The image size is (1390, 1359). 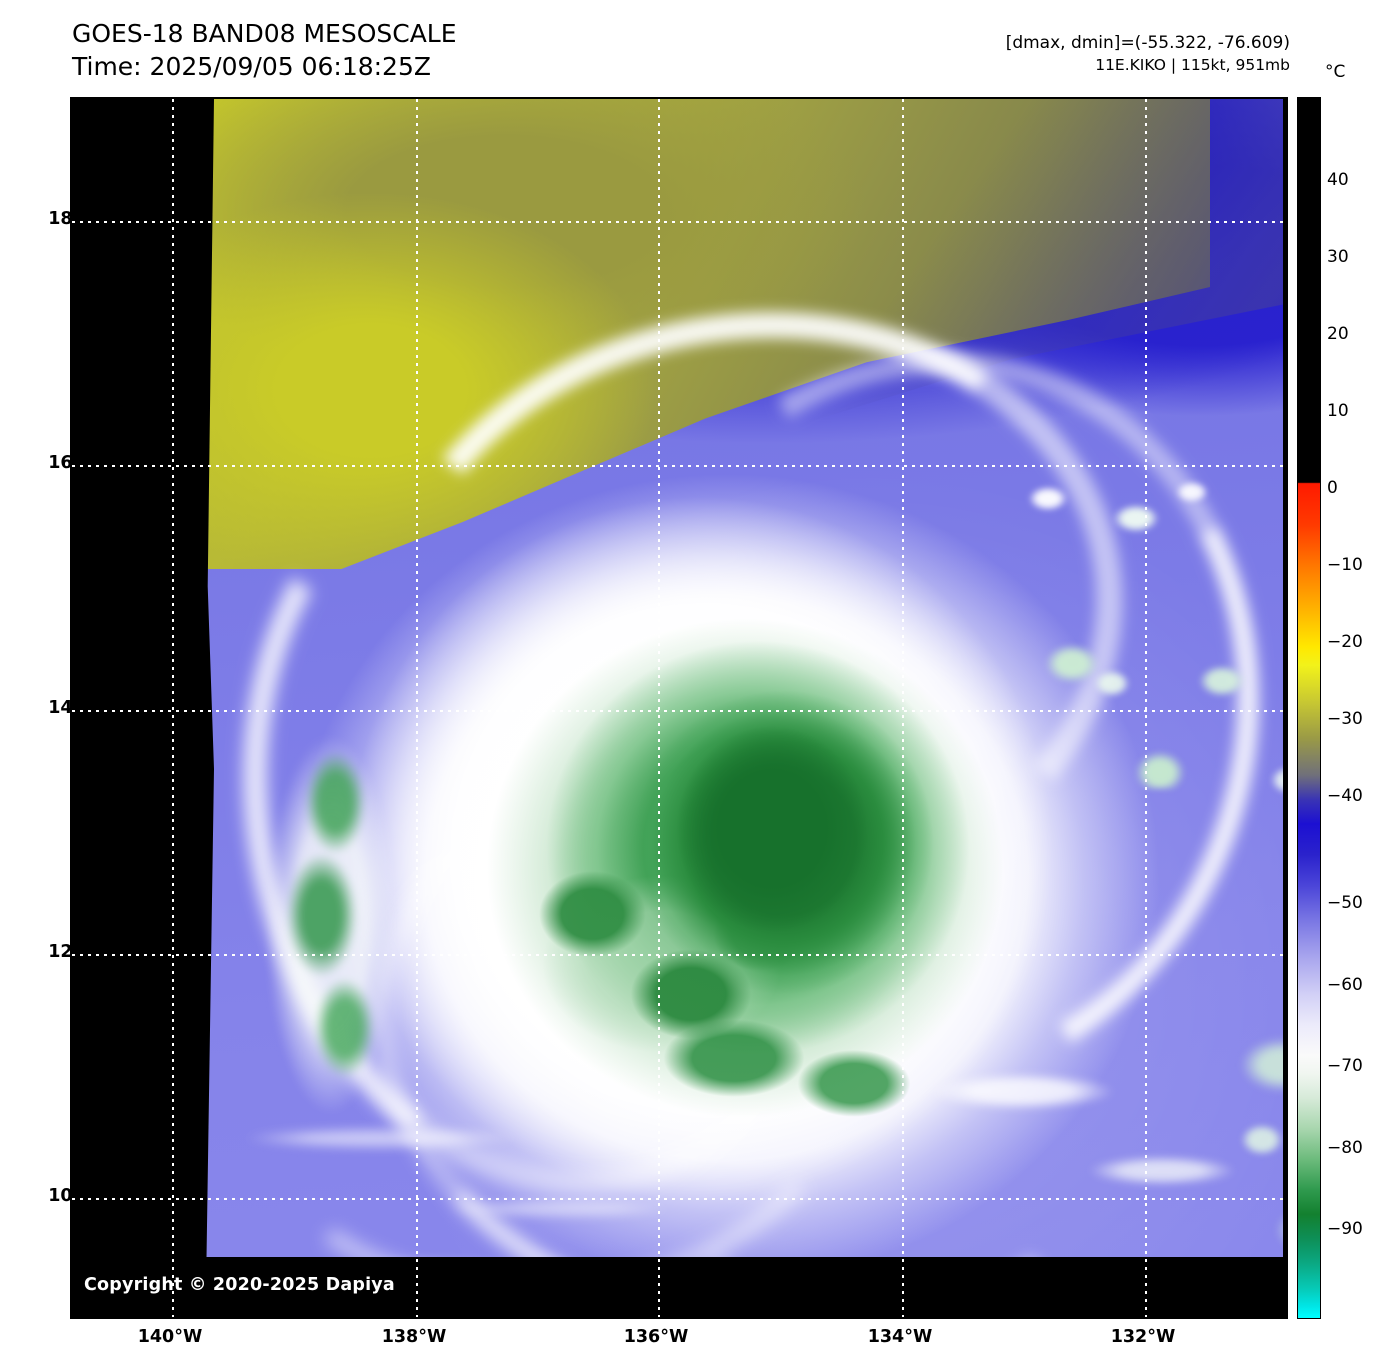 I want to click on colorbar-tick-m40: −40, so click(x=1345, y=796).